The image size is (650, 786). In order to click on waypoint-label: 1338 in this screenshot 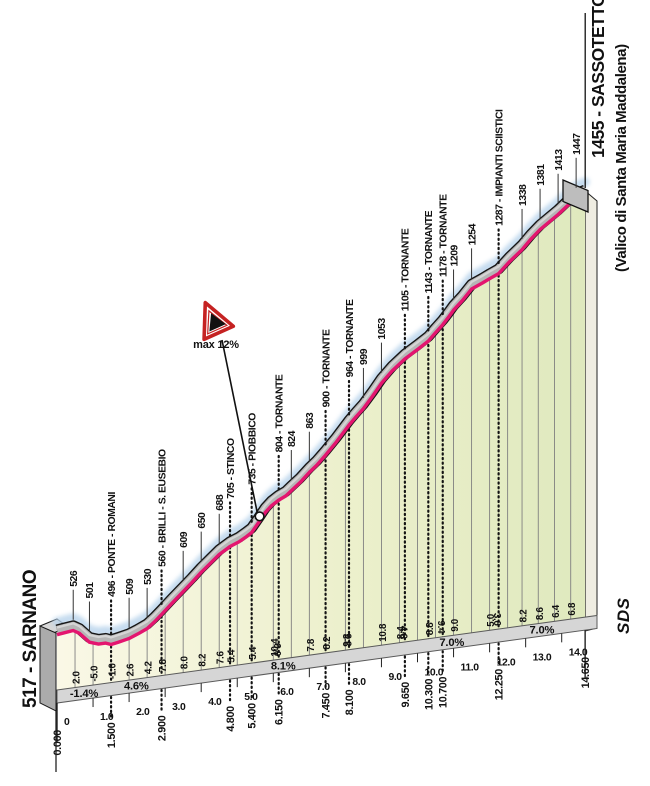, I will do `click(523, 195)`.